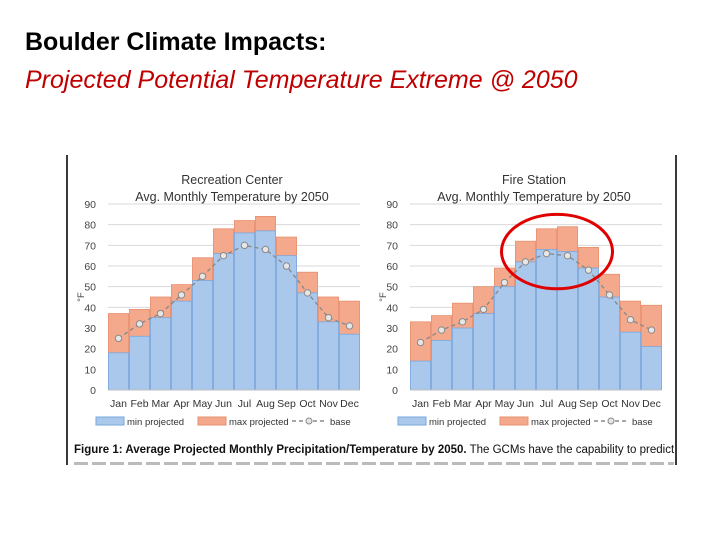 This screenshot has width=720, height=540. Describe the element at coordinates (392, 308) in the screenshot. I see `y-tick-label: 40` at that location.